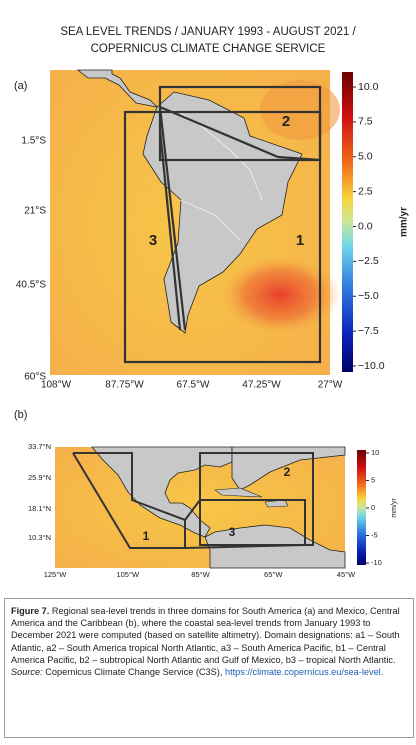 This screenshot has height=745, width=416. What do you see at coordinates (56, 385) in the screenshot?
I see `x-tick-label: 108°W` at bounding box center [56, 385].